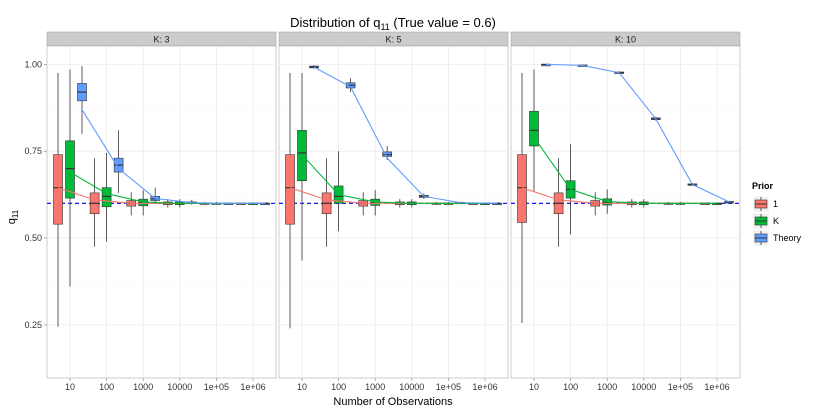  I want to click on y-tick-label: 0.75, so click(33, 151).